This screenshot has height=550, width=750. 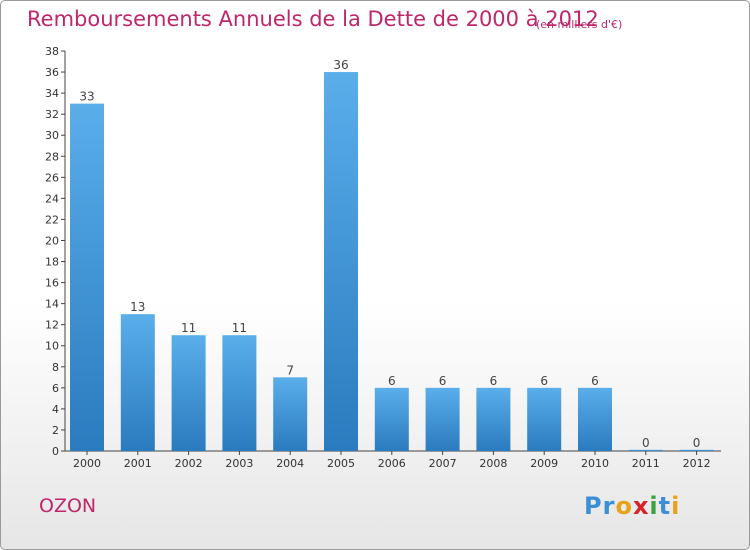 What do you see at coordinates (55, 367) in the screenshot?
I see `y-tick-label: 8` at bounding box center [55, 367].